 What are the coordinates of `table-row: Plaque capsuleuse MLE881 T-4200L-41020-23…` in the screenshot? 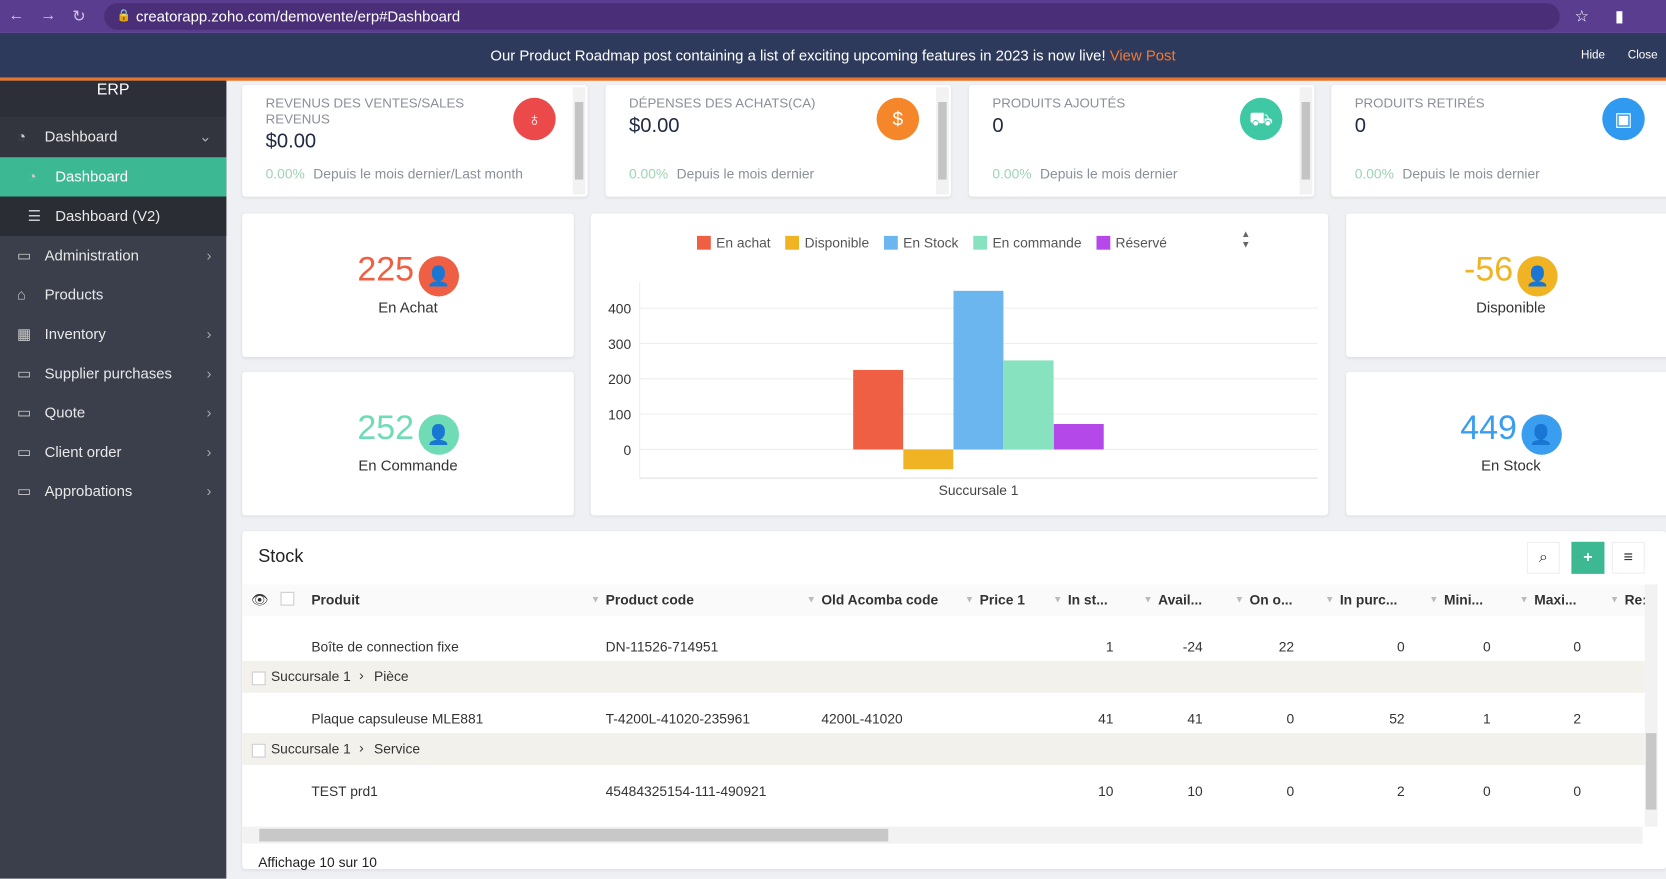 It's located at (943, 722).